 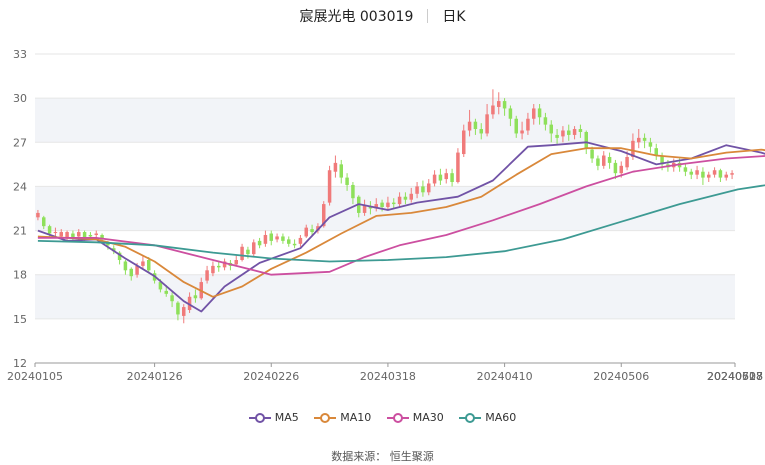 What do you see at coordinates (505, 376) in the screenshot?
I see `x-tick-label: 20240410` at bounding box center [505, 376].